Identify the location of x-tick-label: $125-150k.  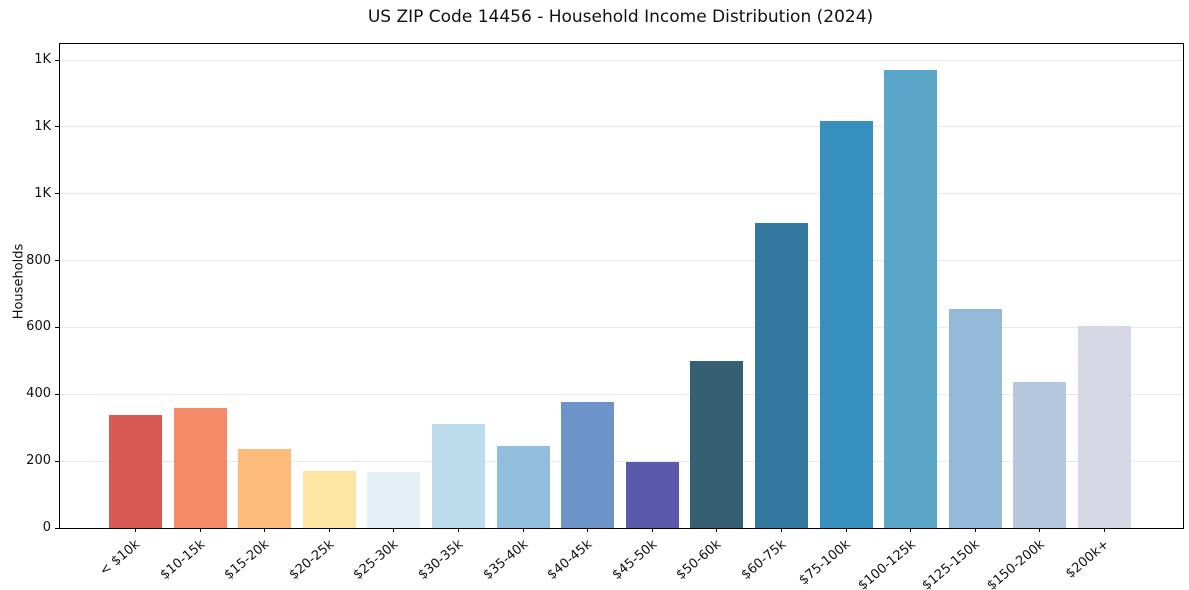
(951, 563).